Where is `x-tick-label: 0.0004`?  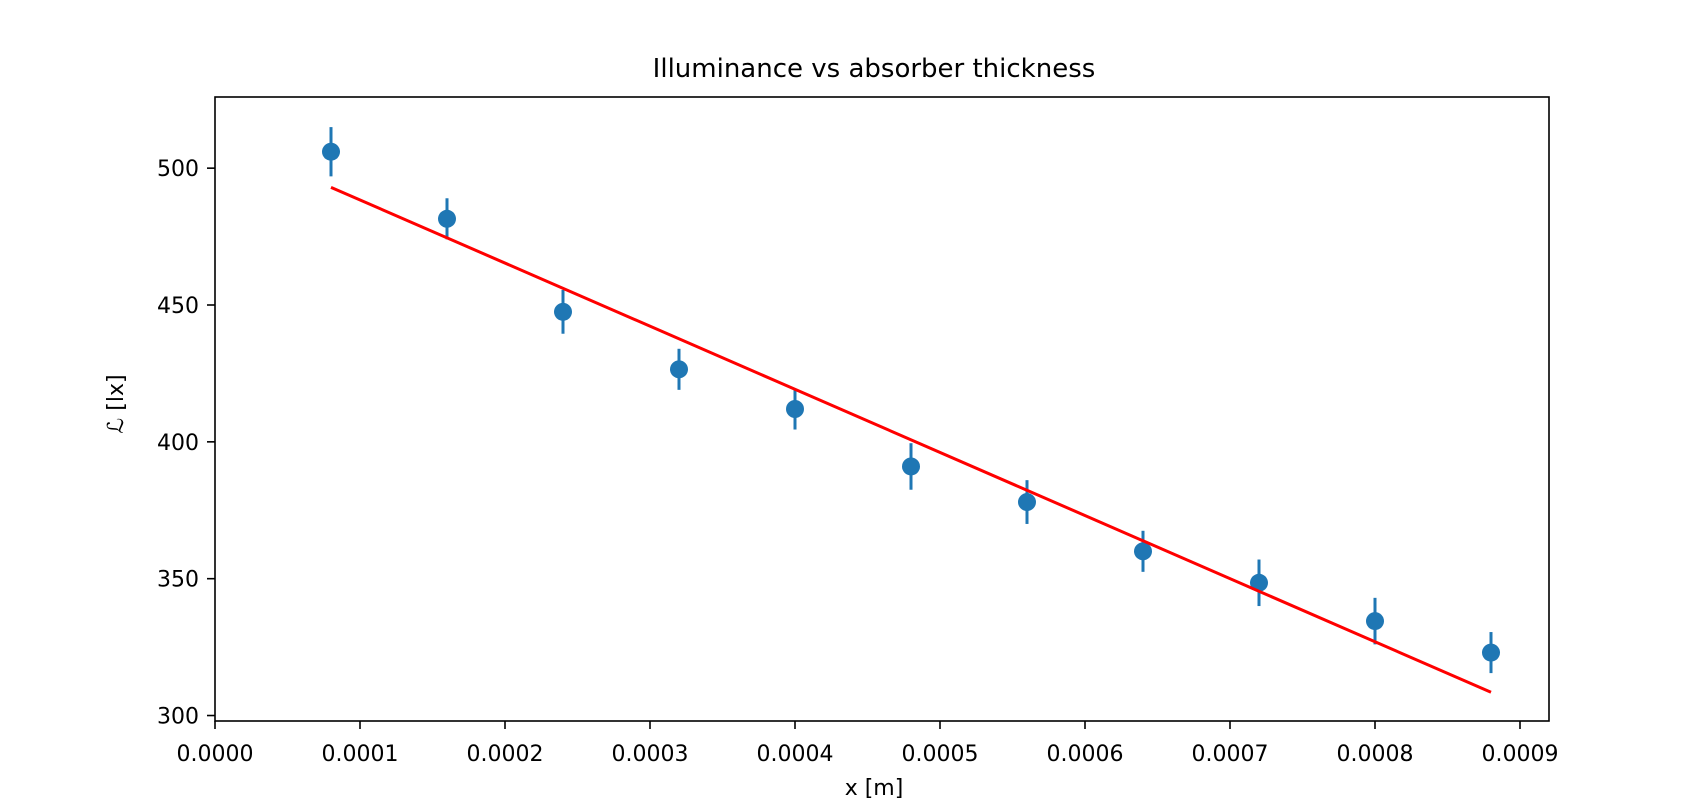 x-tick-label: 0.0004 is located at coordinates (795, 754).